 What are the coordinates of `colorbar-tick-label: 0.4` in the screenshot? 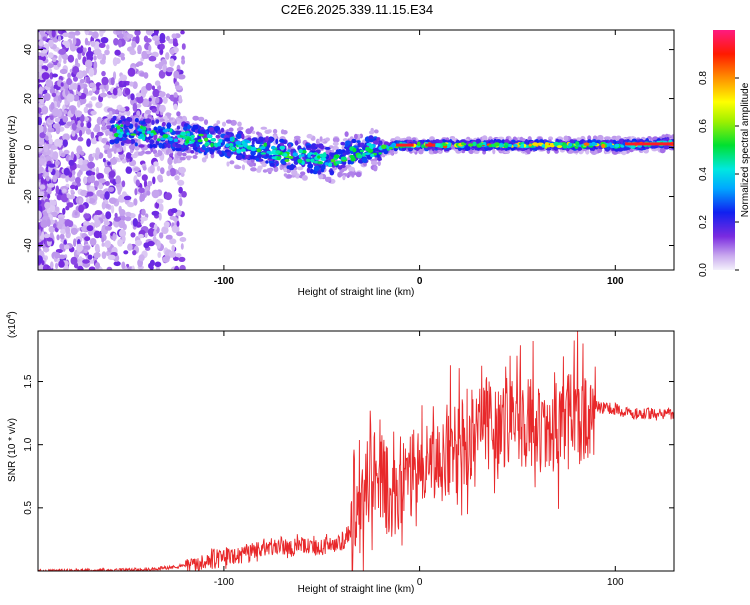 It's located at (703, 174).